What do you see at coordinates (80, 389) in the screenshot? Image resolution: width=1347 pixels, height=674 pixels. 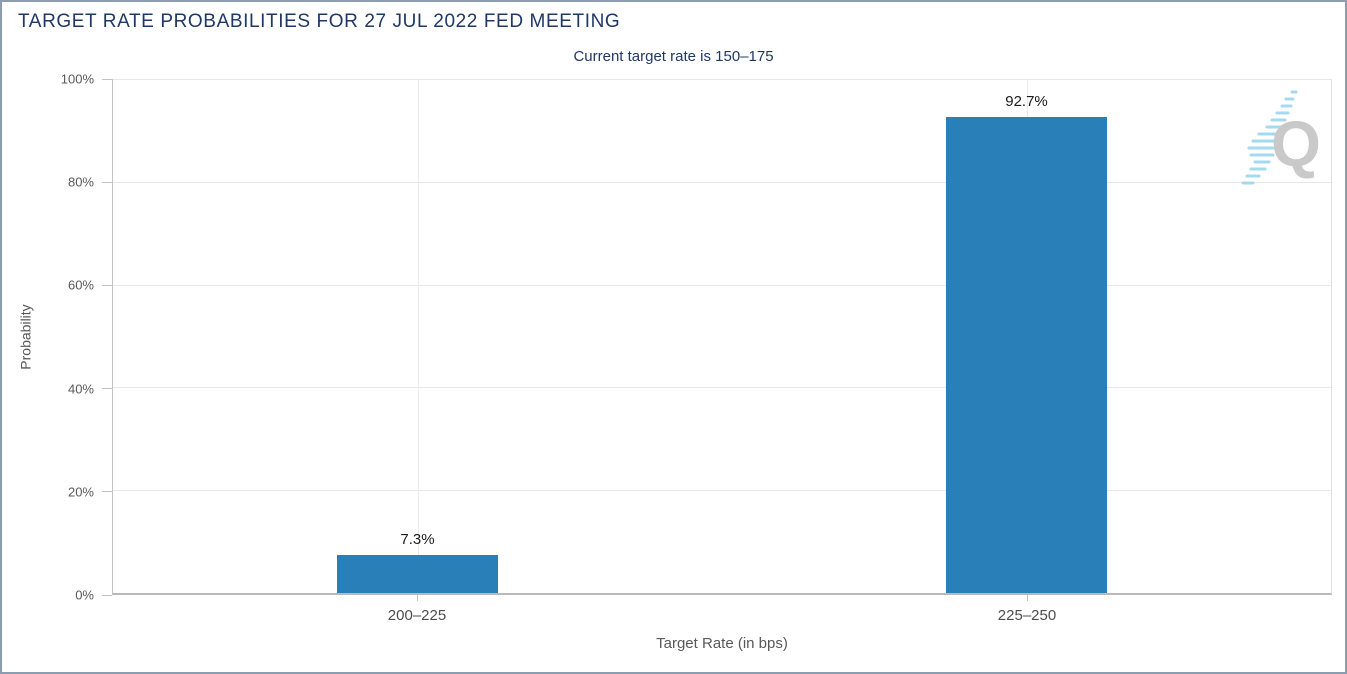 I see `y-tick-label: 40%` at bounding box center [80, 389].